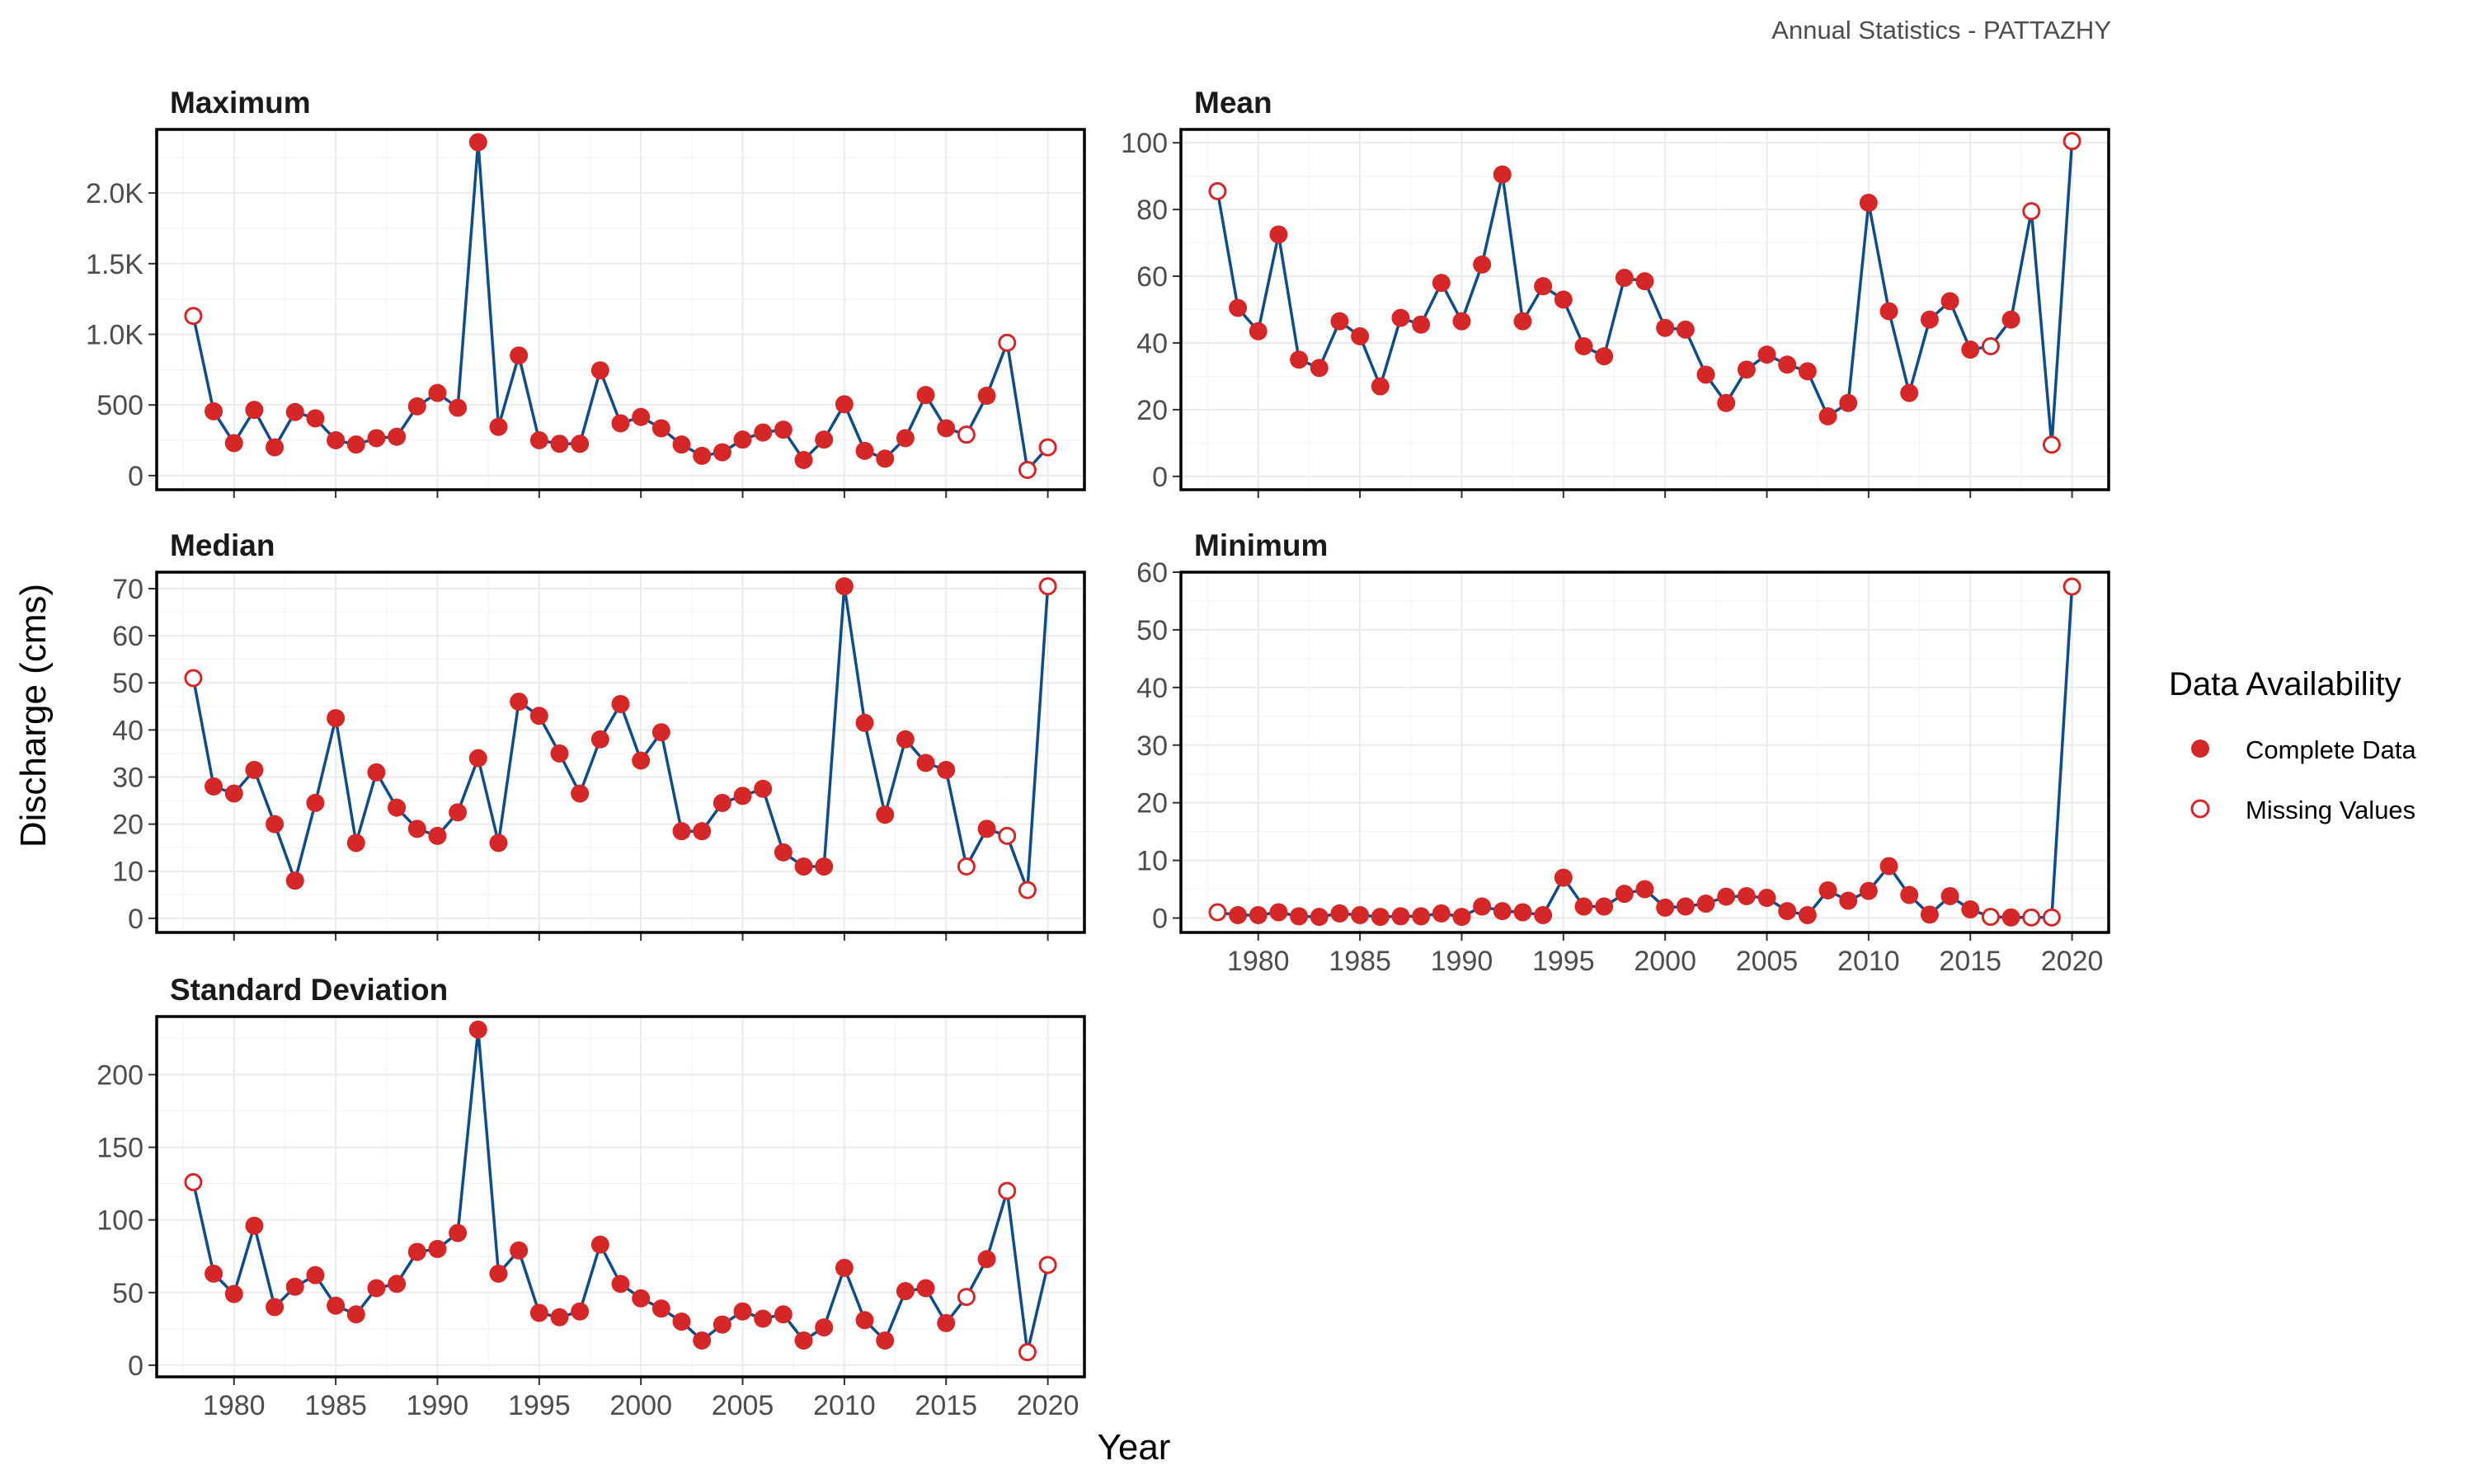 The height and width of the screenshot is (1484, 2474). Describe the element at coordinates (1261, 545) in the screenshot. I see `panel-title-minimum: Minimum` at that location.